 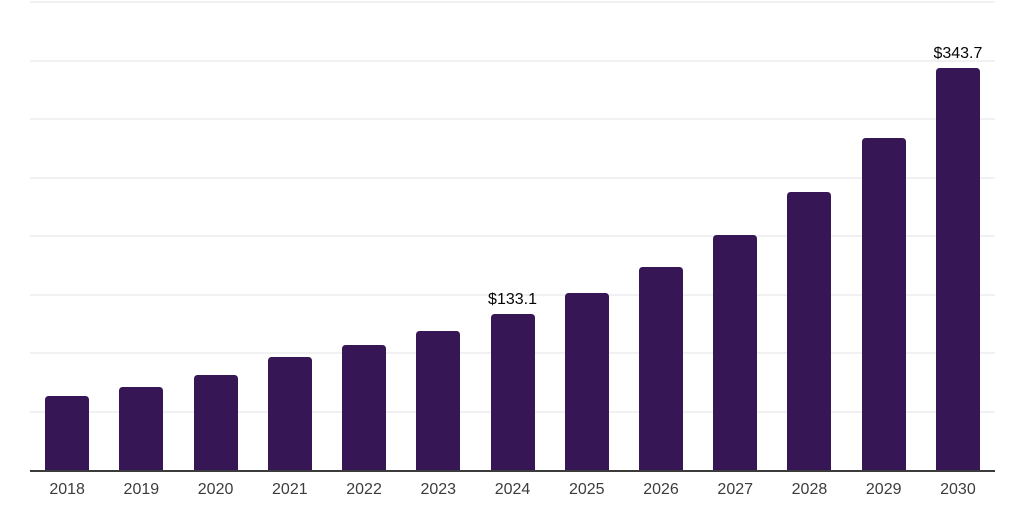 What do you see at coordinates (290, 489) in the screenshot?
I see `x-axis-label-2021: 2021` at bounding box center [290, 489].